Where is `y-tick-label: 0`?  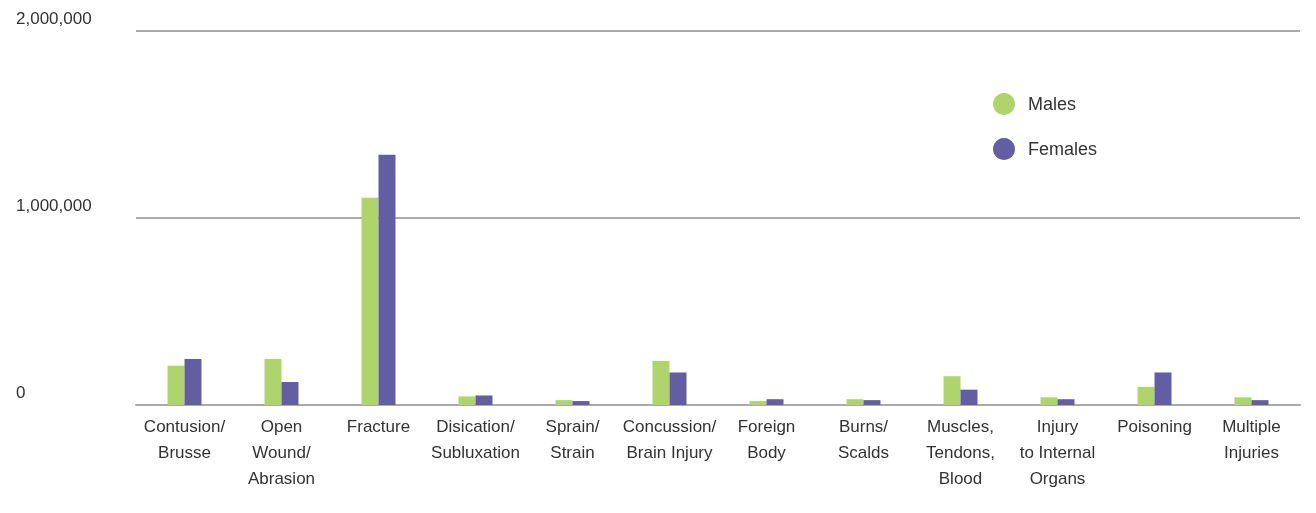
y-tick-label: 0 is located at coordinates (21, 392).